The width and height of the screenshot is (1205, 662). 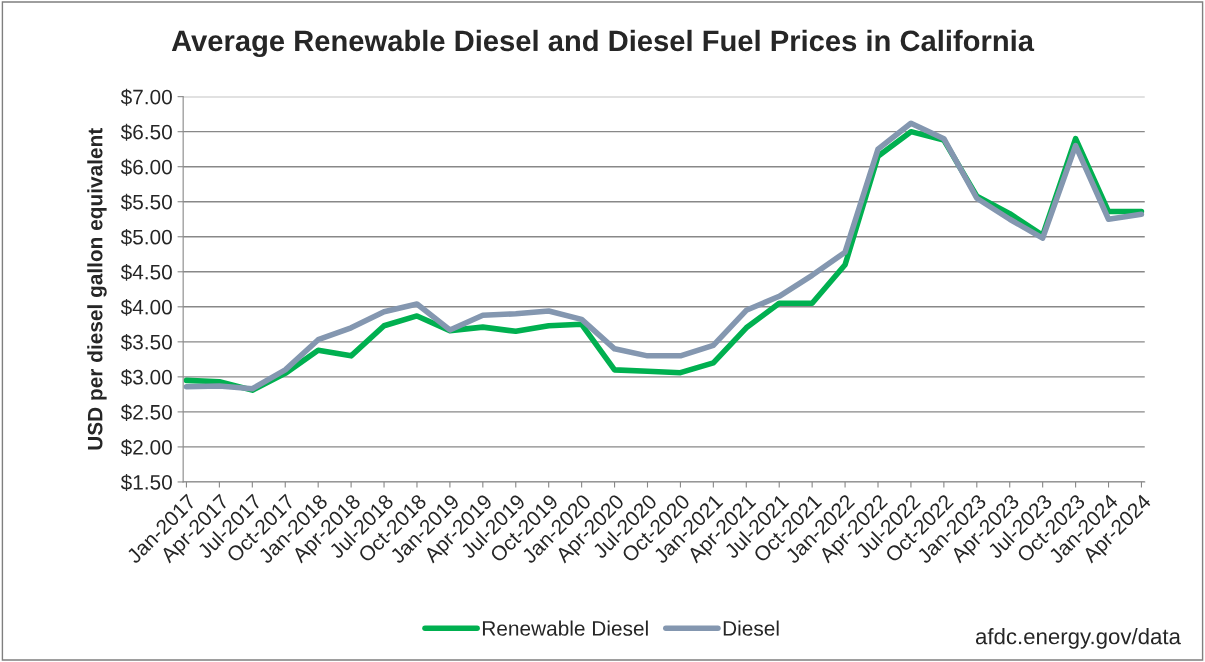 I want to click on legend-label: Renewable Diesel, so click(x=565, y=628).